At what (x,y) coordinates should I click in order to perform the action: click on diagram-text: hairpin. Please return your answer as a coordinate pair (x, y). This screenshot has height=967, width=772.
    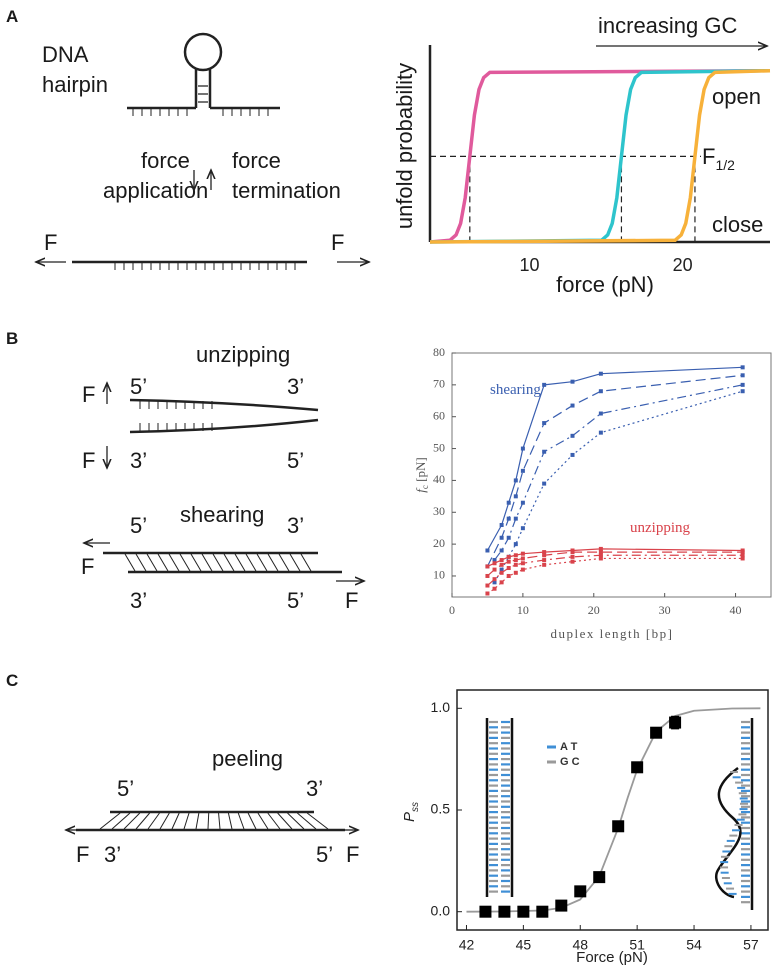
    Looking at the image, I should click on (75, 84).